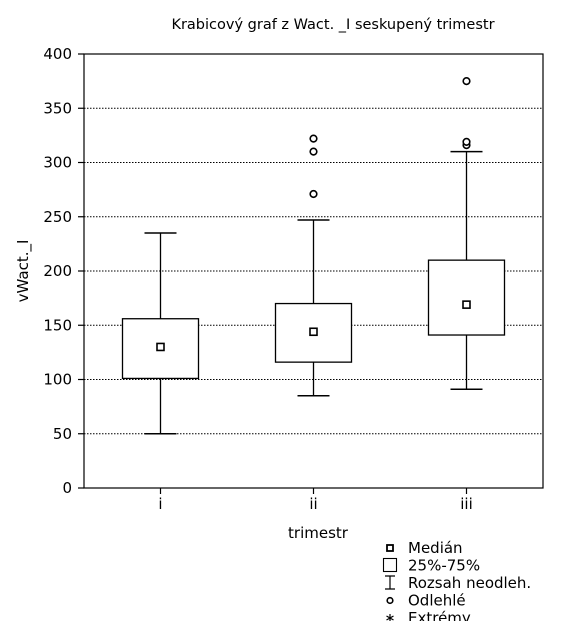 The width and height of the screenshot is (564, 621). What do you see at coordinates (67, 488) in the screenshot?
I see `y-tick-label: 0` at bounding box center [67, 488].